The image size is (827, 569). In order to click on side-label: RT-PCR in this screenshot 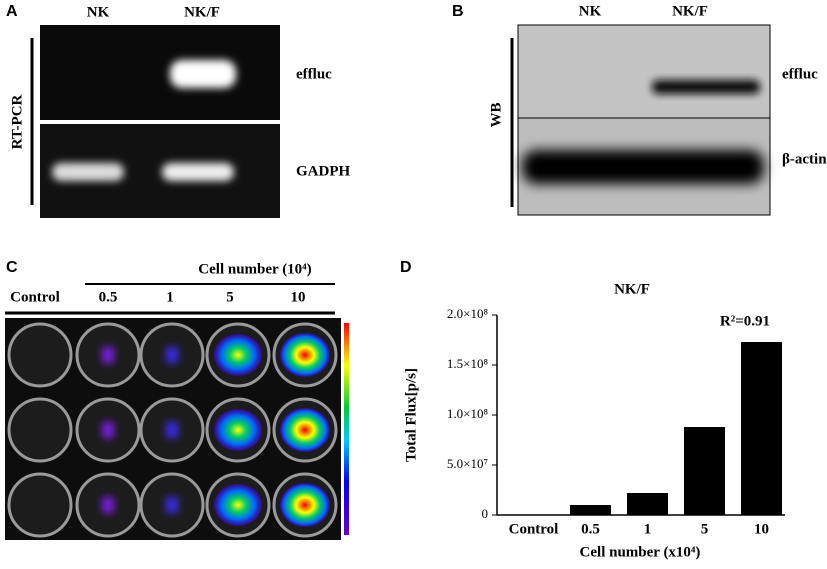, I will do `click(17, 121)`.